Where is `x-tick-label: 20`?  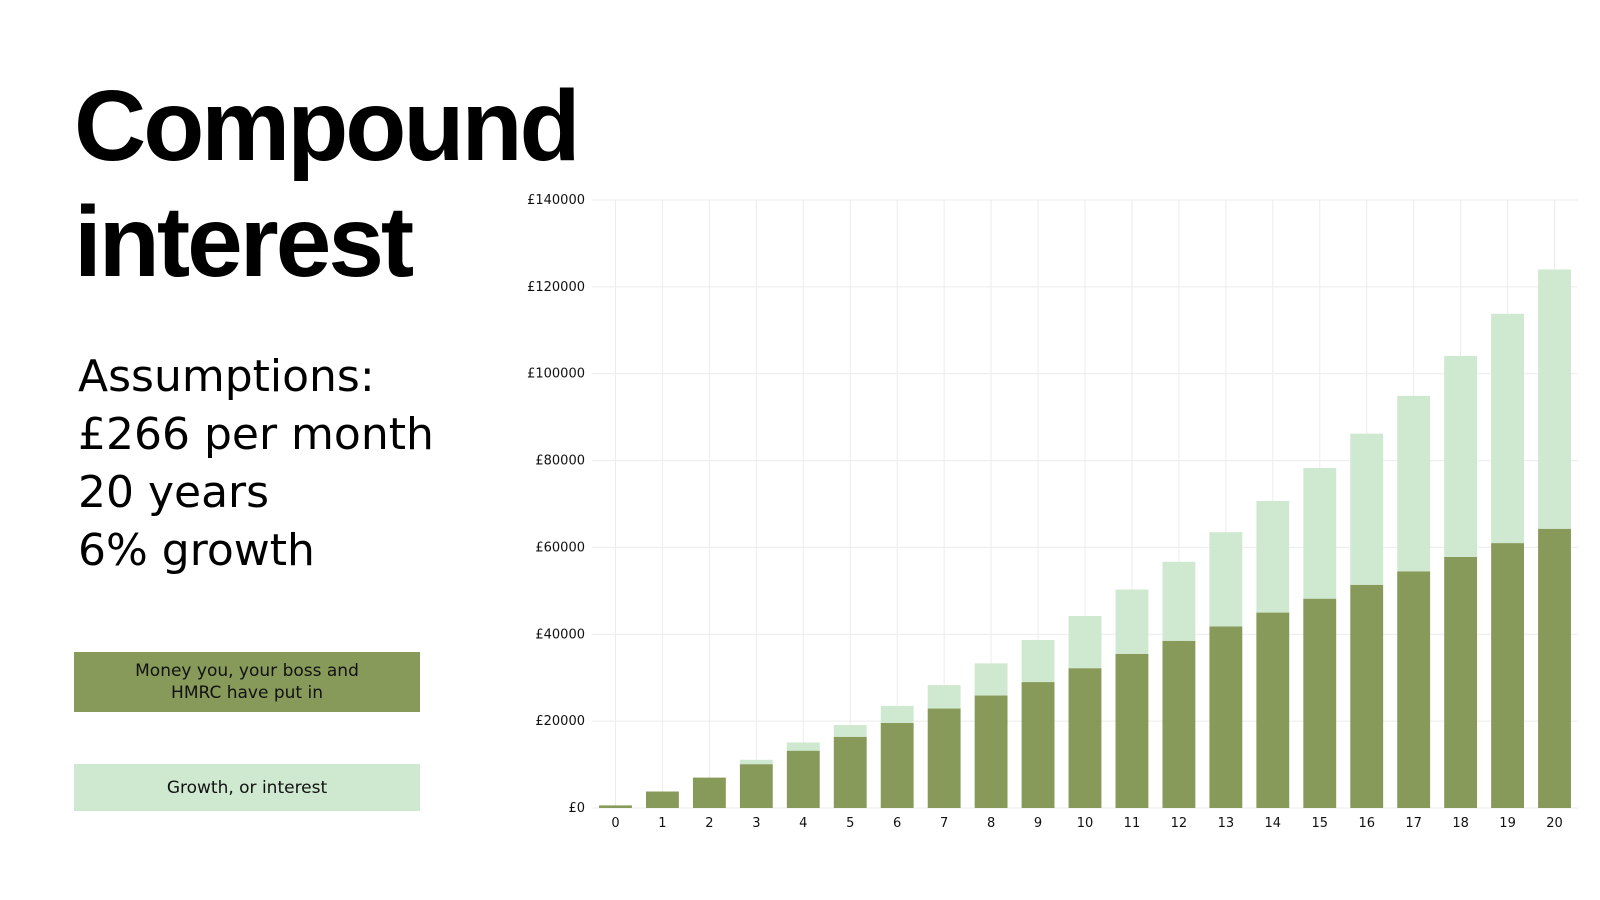 x-tick-label: 20 is located at coordinates (1554, 823).